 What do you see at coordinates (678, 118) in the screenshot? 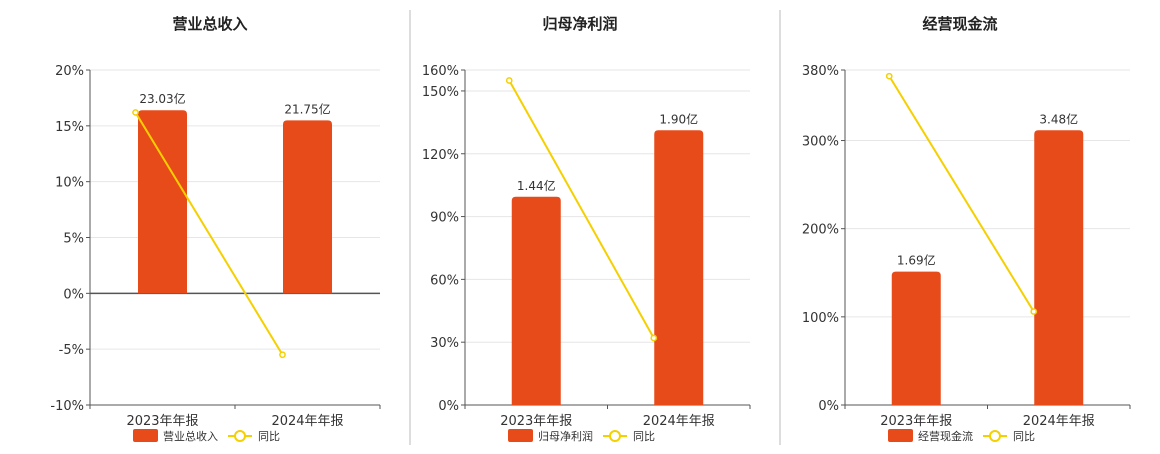
I see `data-label: 1.90亿` at bounding box center [678, 118].